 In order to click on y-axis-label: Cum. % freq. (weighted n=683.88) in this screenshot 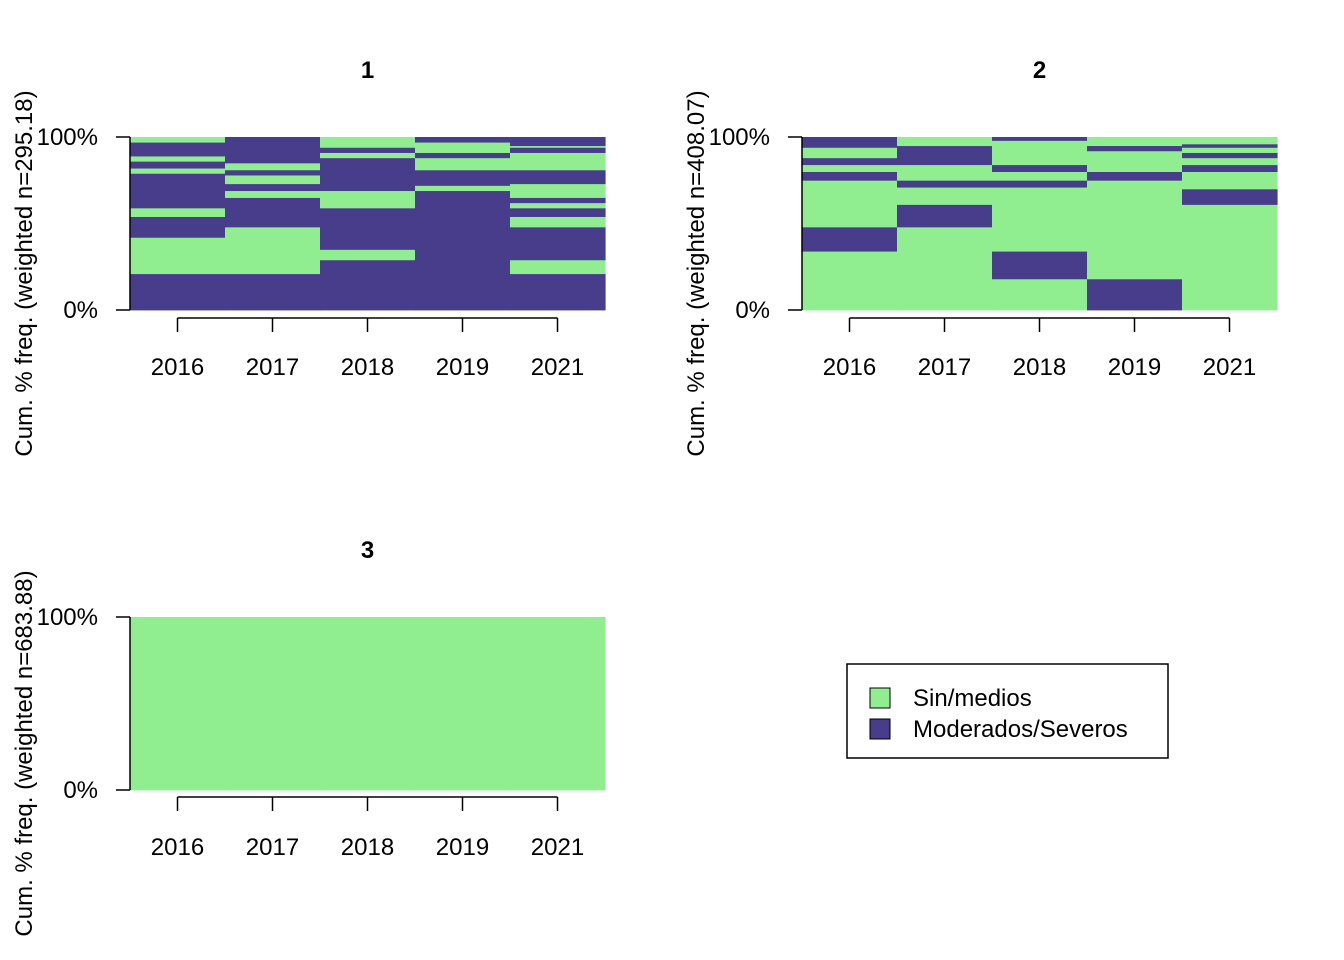, I will do `click(24, 753)`.